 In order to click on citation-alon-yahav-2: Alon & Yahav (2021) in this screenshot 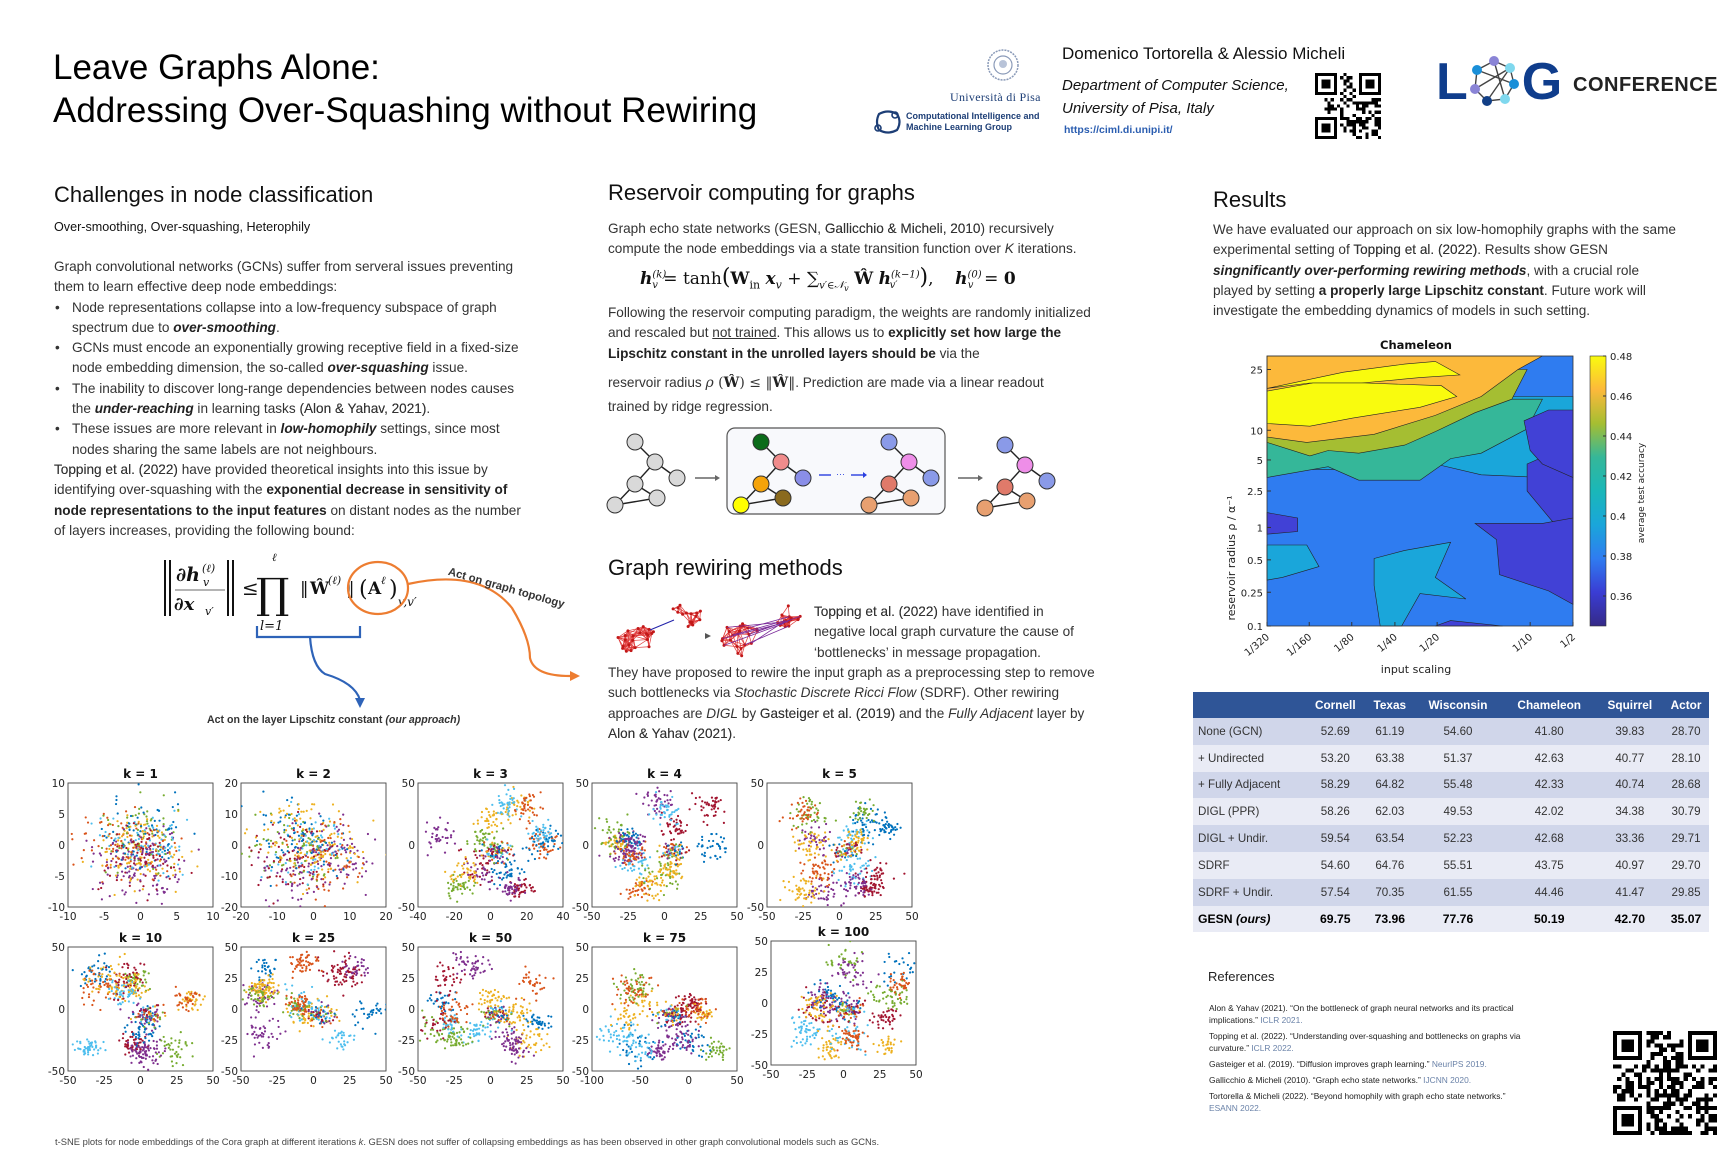, I will do `click(670, 733)`.